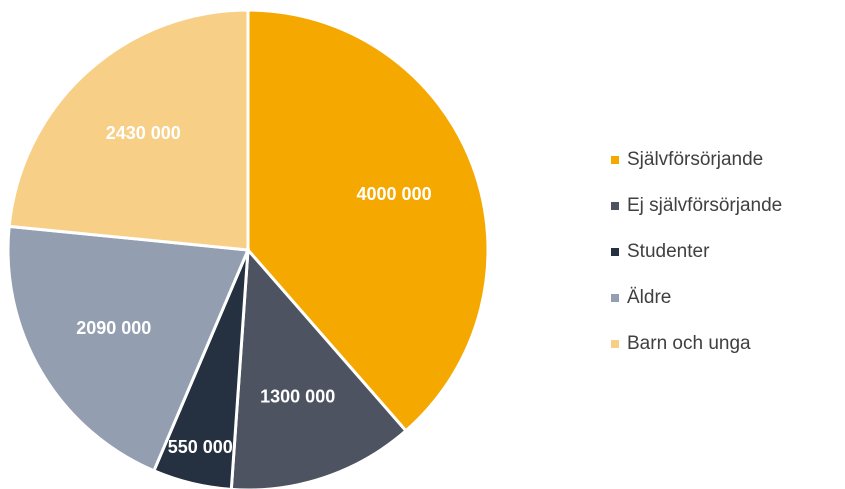 The height and width of the screenshot is (489, 845). What do you see at coordinates (649, 297) in the screenshot?
I see `legend-label: Äldre` at bounding box center [649, 297].